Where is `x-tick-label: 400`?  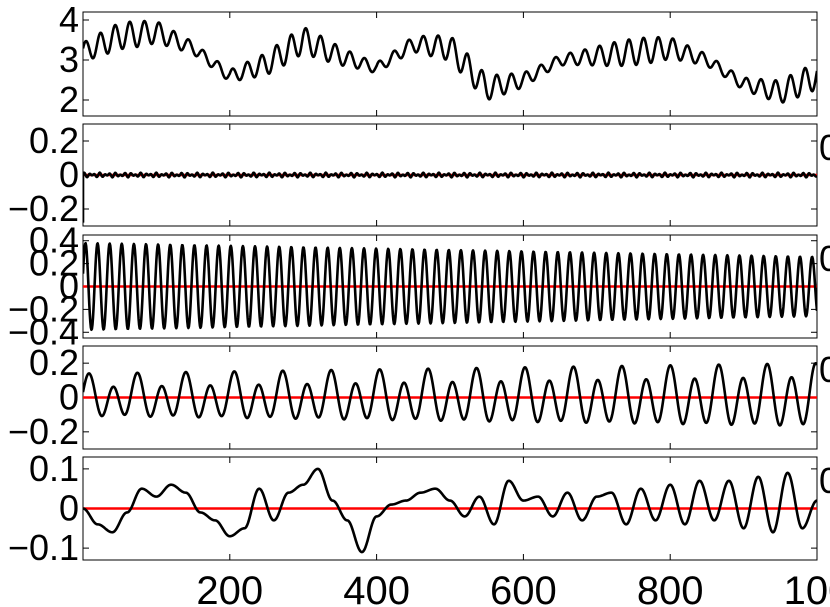
x-tick-label: 400 is located at coordinates (376, 588).